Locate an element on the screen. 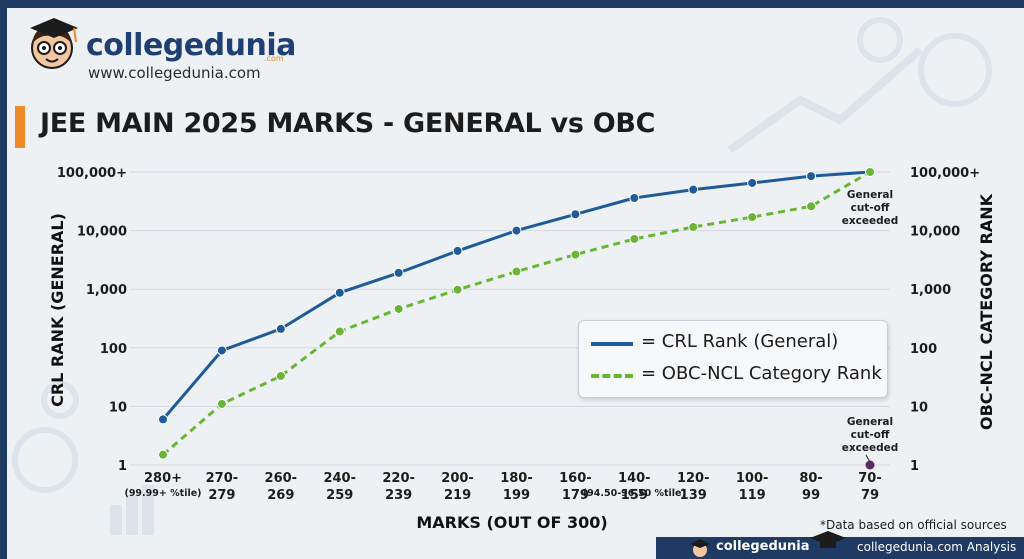 The image size is (1024, 559). x-tick-label: 240- is located at coordinates (339, 478).